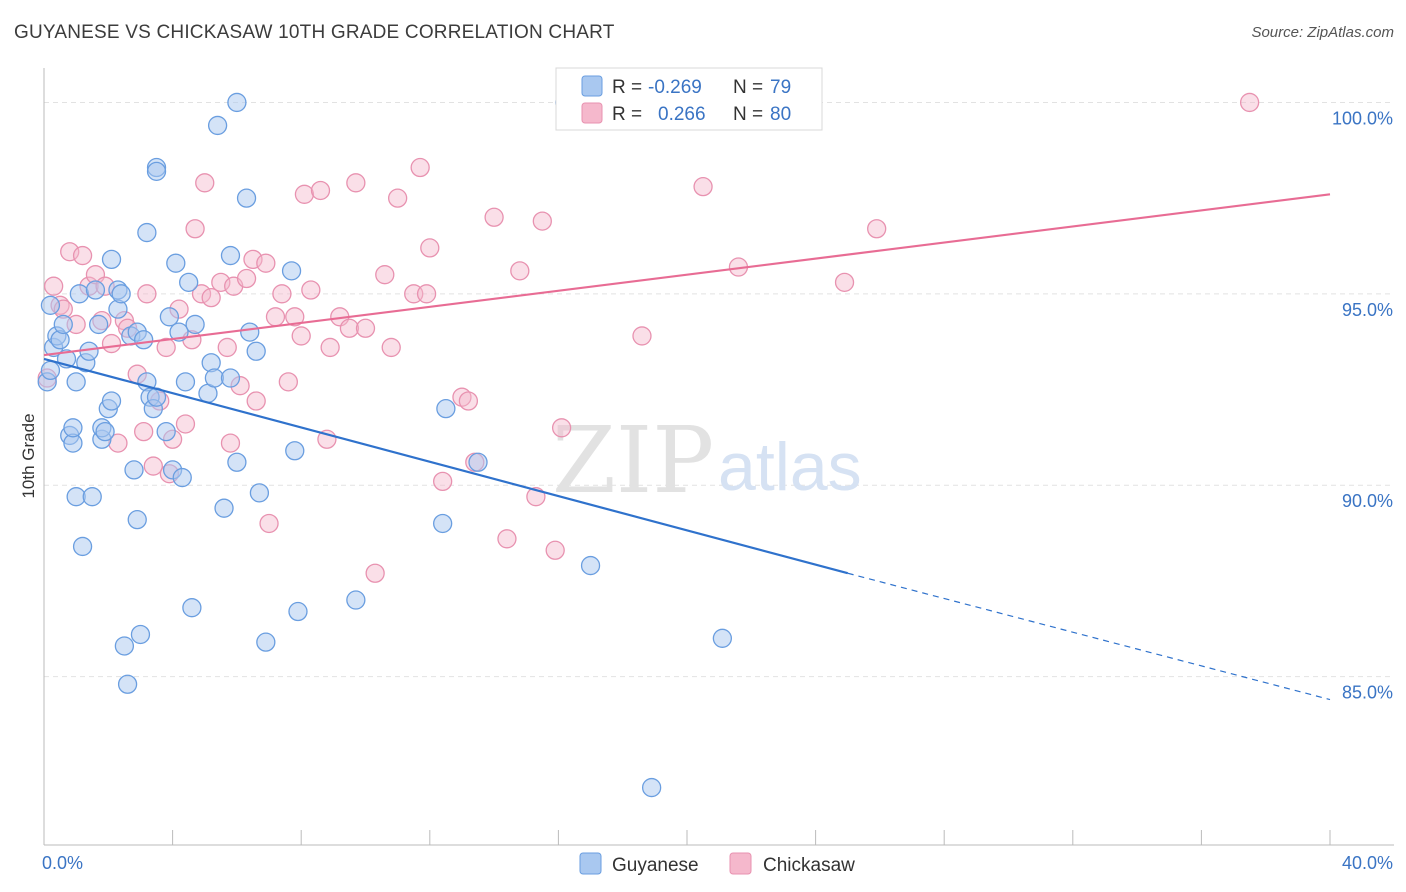 The height and width of the screenshot is (892, 1406). Describe the element at coordinates (446, 466) in the screenshot. I see `guyanese-trend-line` at that location.